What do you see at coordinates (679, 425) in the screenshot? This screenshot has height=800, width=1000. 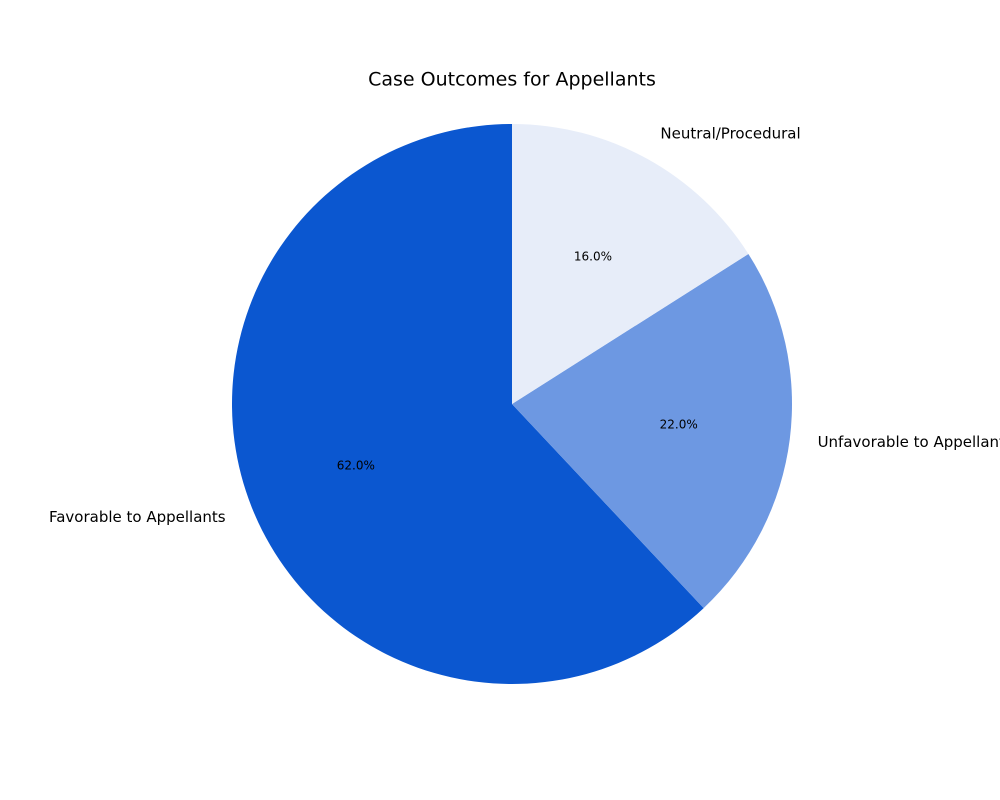 I see `value-label: 22.0%` at bounding box center [679, 425].